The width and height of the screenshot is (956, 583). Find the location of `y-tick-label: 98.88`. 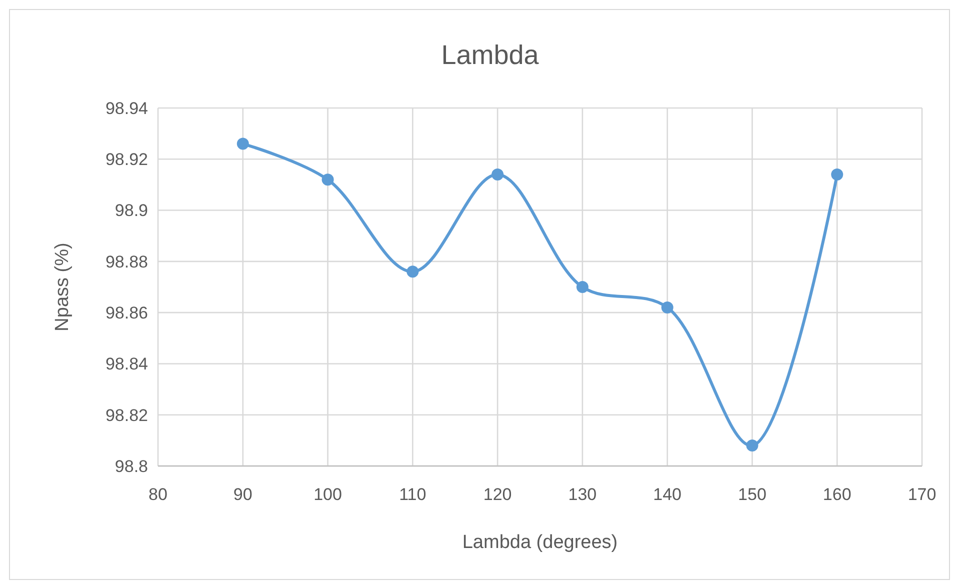

y-tick-label: 98.88 is located at coordinates (126, 262).